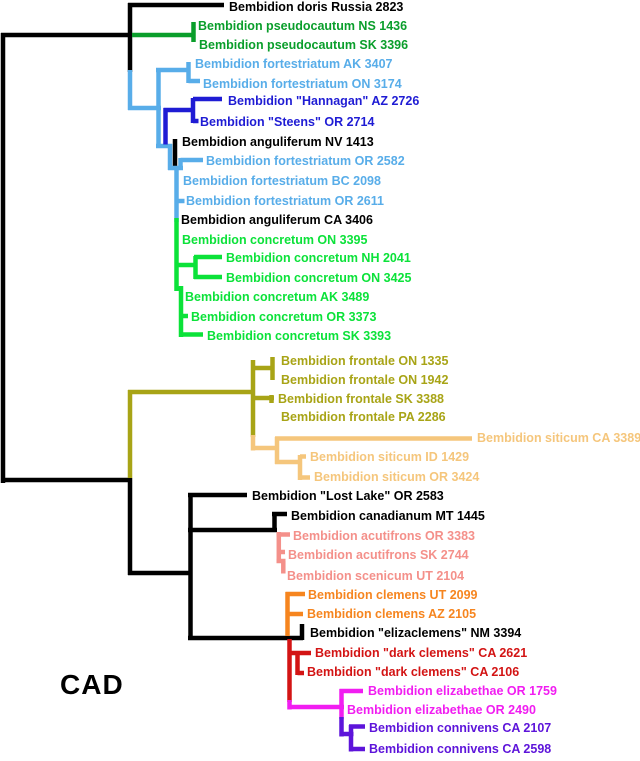 This screenshot has height=761, width=640. I want to click on tip-label: Bembidion "Lost Lake" OR 2583, so click(348, 496).